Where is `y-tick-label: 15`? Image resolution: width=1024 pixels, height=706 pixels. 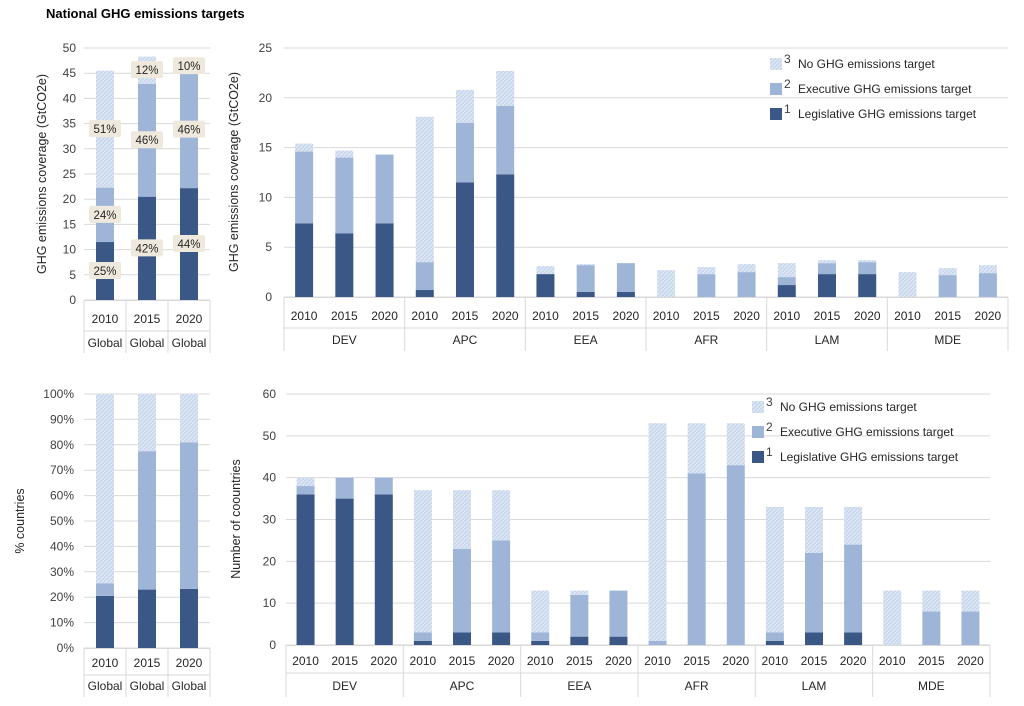
y-tick-label: 15 is located at coordinates (70, 224).